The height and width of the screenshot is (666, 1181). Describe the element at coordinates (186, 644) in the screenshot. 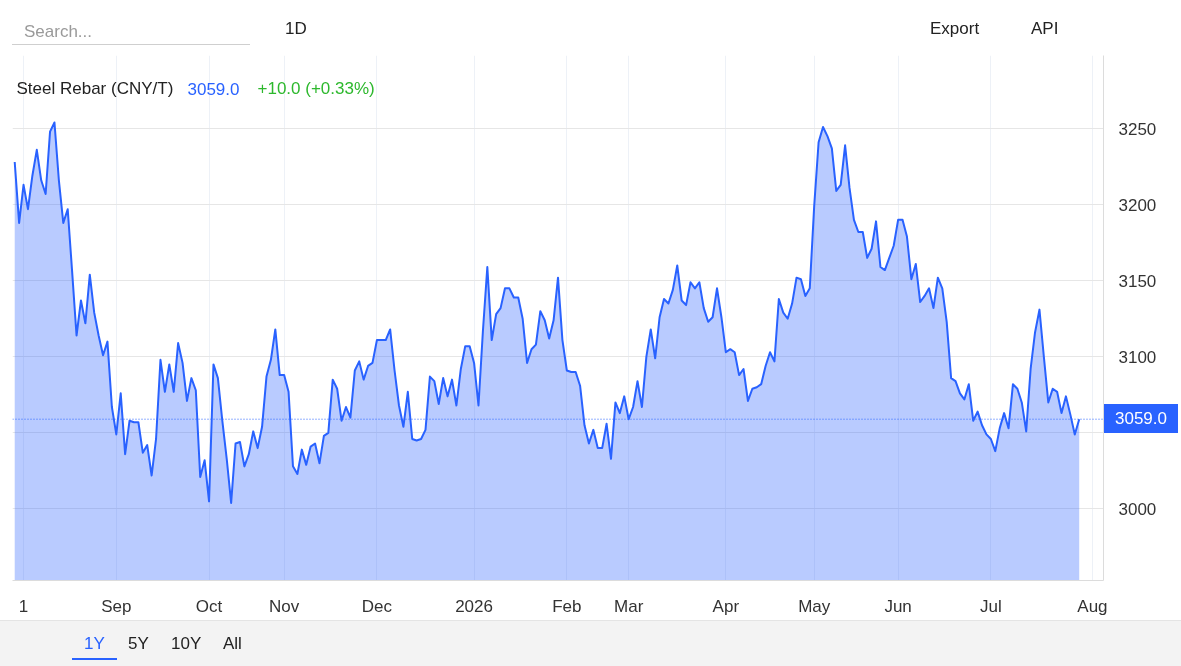

I see `text: 10Y` at that location.